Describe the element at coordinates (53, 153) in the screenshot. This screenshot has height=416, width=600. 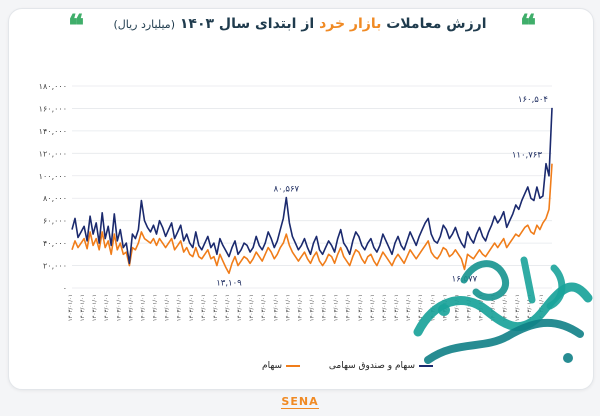
I see `y-tick-label-6: ۱۲۰,۰۰۰` at that location.